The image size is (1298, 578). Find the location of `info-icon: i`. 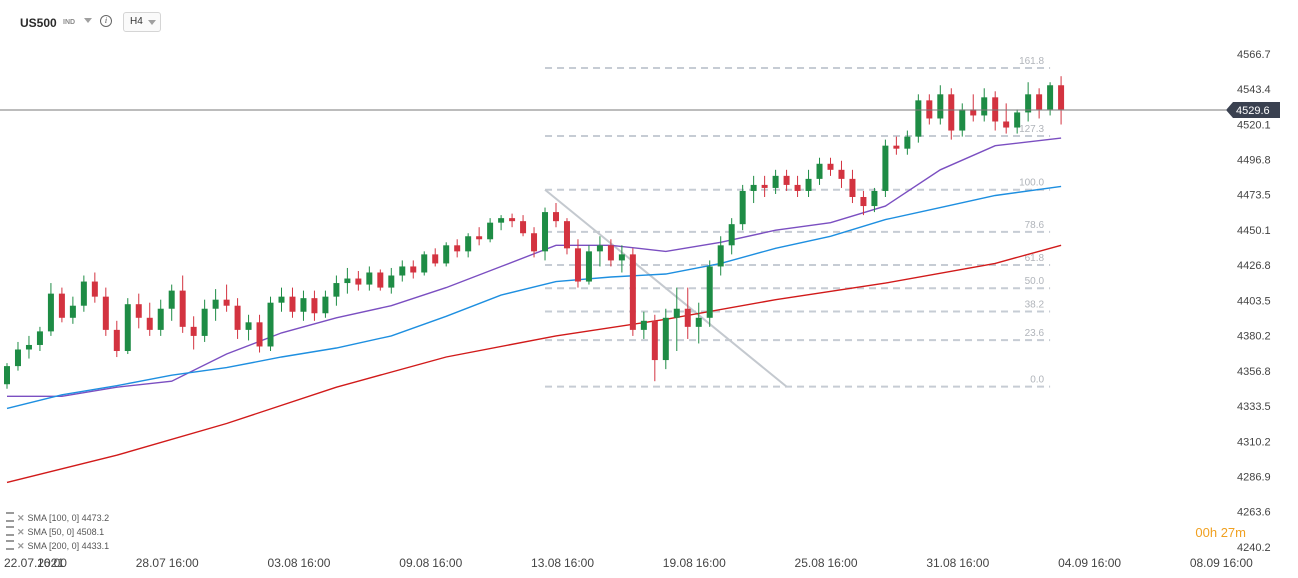

info-icon: i is located at coordinates (106, 21).